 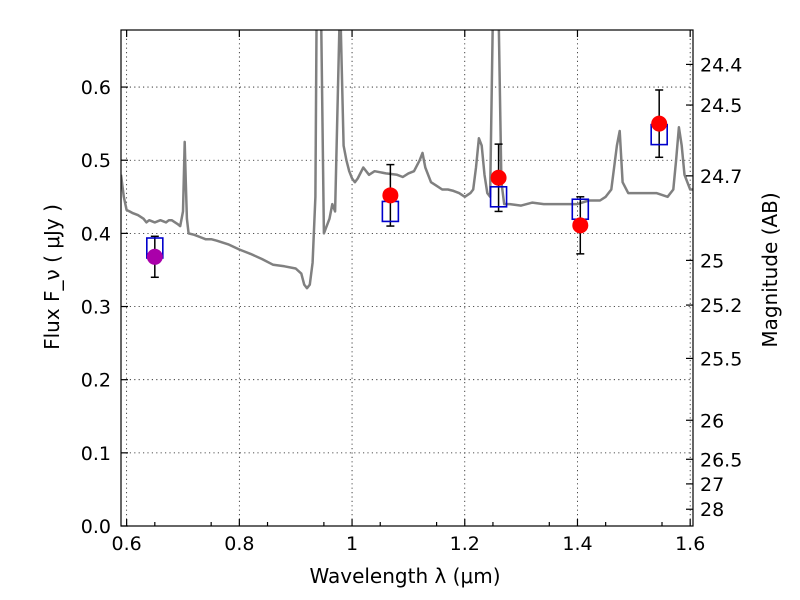 What do you see at coordinates (404, 576) in the screenshot?
I see `x-axis-title: Wavelength λ (μm)` at bounding box center [404, 576].